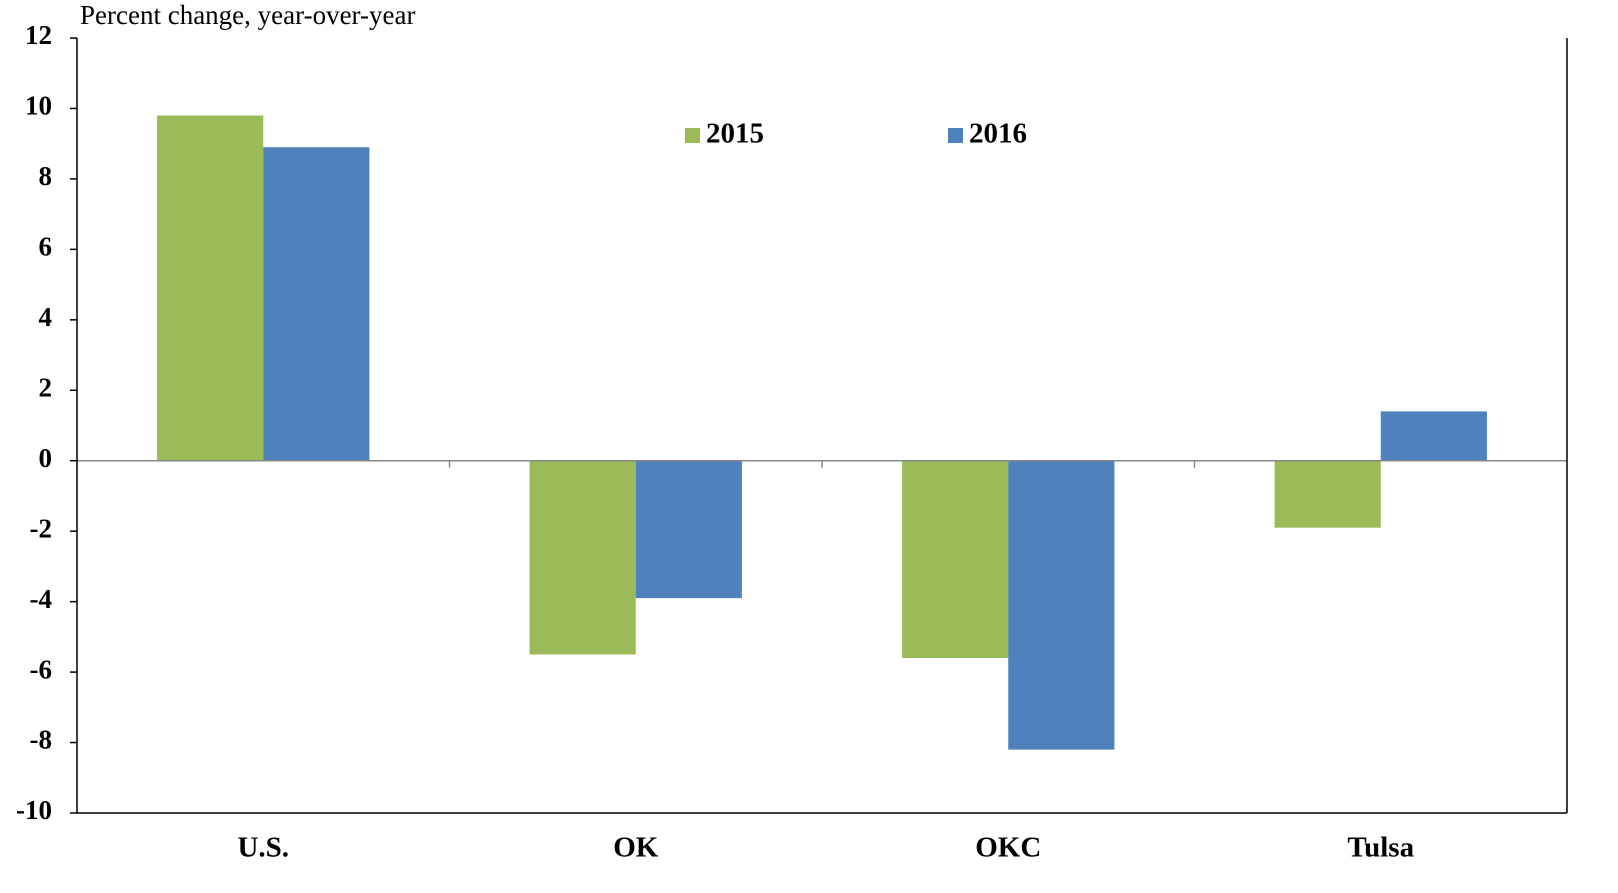 This screenshot has height=893, width=1618. Describe the element at coordinates (735, 134) in the screenshot. I see `legend-label: 2015` at that location.